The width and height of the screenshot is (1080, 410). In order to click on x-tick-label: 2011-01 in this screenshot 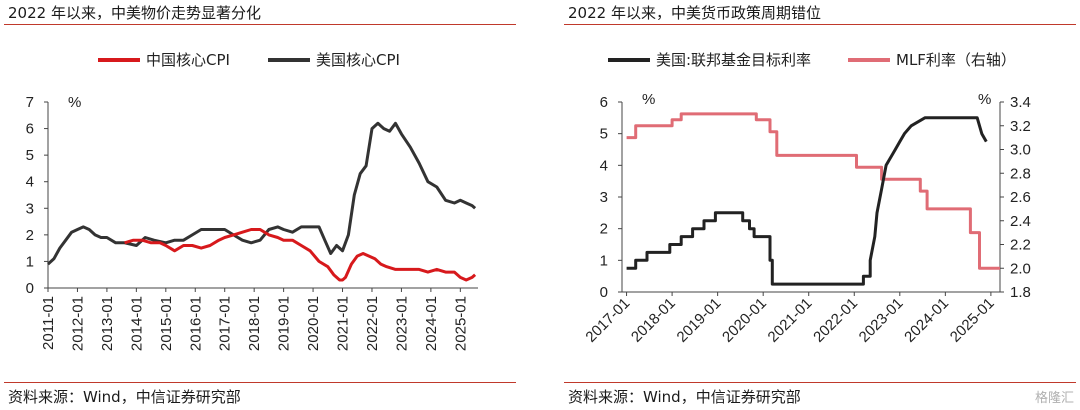, I will do `click(48, 323)`.